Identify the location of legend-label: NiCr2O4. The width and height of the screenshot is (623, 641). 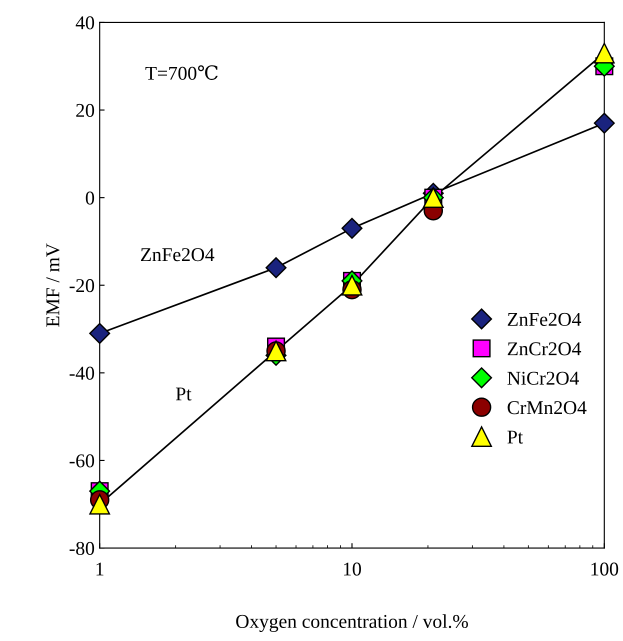
(543, 378).